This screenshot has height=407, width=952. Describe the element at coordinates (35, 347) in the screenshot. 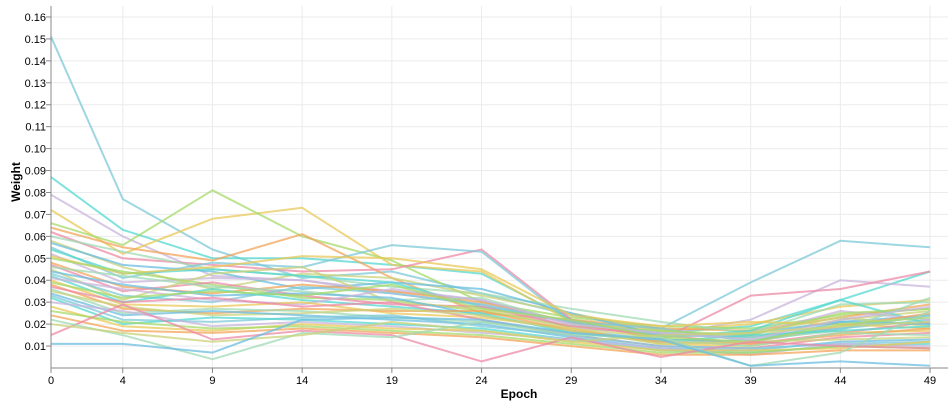

I see `y-tick-label: 0.01` at that location.